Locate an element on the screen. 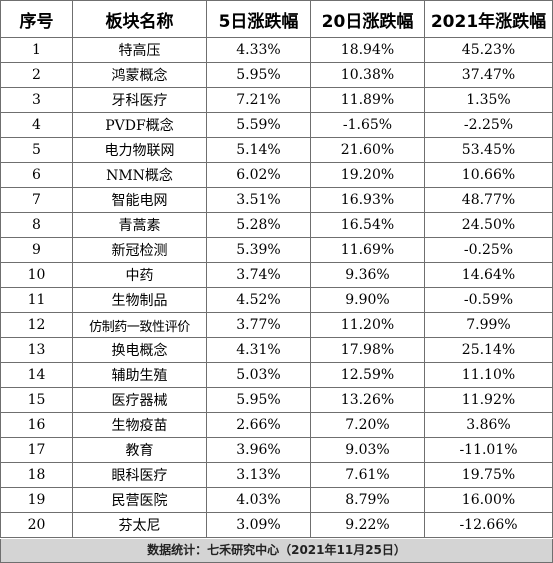  cell-20day-change: 7.61% is located at coordinates (367, 475).